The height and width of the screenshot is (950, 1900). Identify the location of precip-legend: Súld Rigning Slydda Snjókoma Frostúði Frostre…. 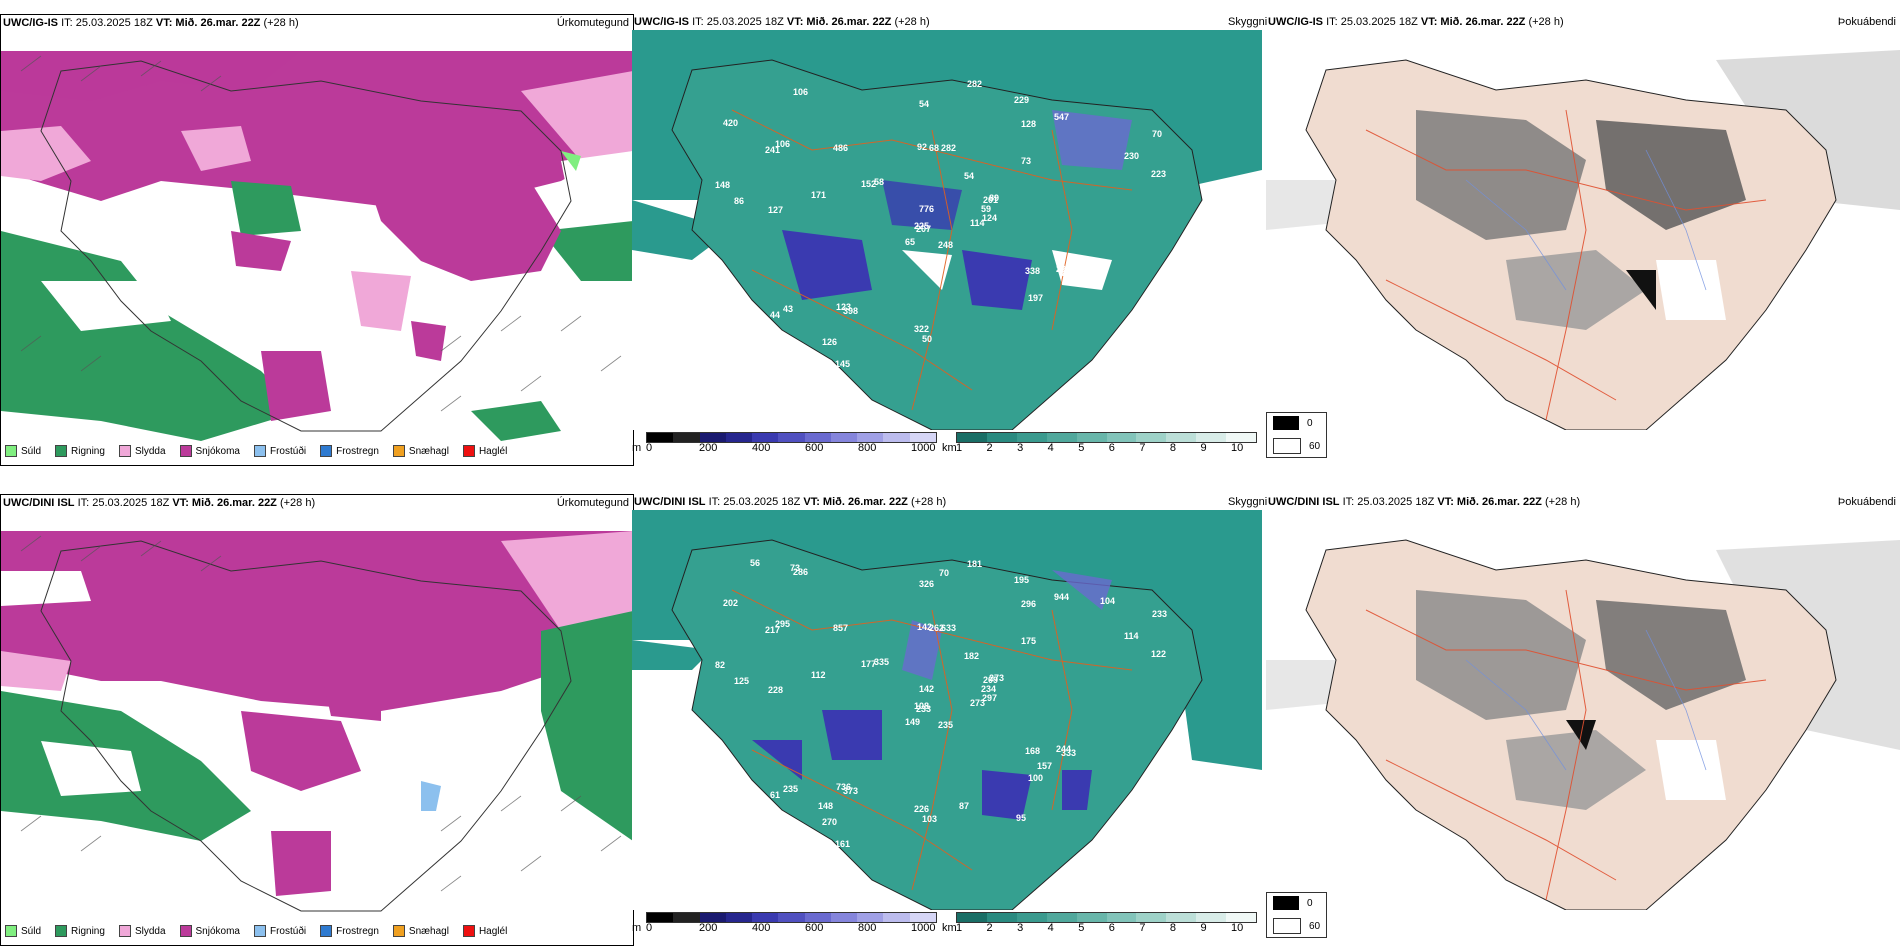
(256, 931).